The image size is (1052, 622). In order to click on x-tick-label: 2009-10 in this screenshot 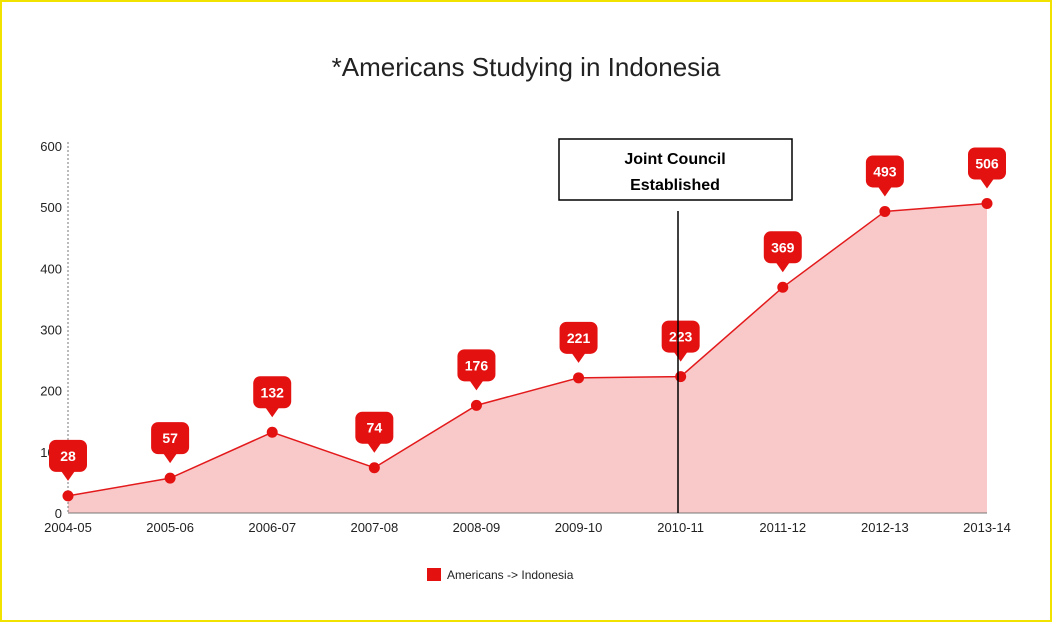, I will do `click(579, 527)`.